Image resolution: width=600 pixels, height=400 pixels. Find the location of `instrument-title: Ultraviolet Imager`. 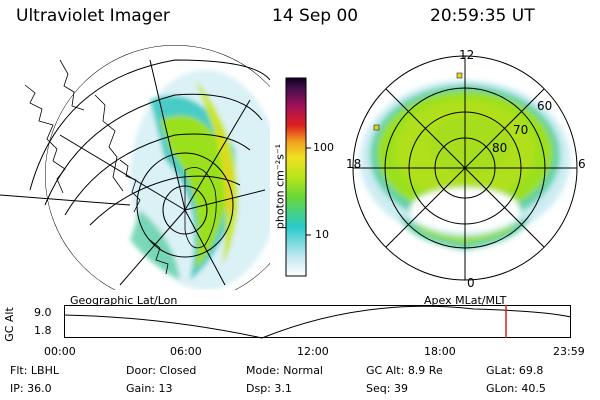

instrument-title: Ultraviolet Imager is located at coordinates (93, 16).